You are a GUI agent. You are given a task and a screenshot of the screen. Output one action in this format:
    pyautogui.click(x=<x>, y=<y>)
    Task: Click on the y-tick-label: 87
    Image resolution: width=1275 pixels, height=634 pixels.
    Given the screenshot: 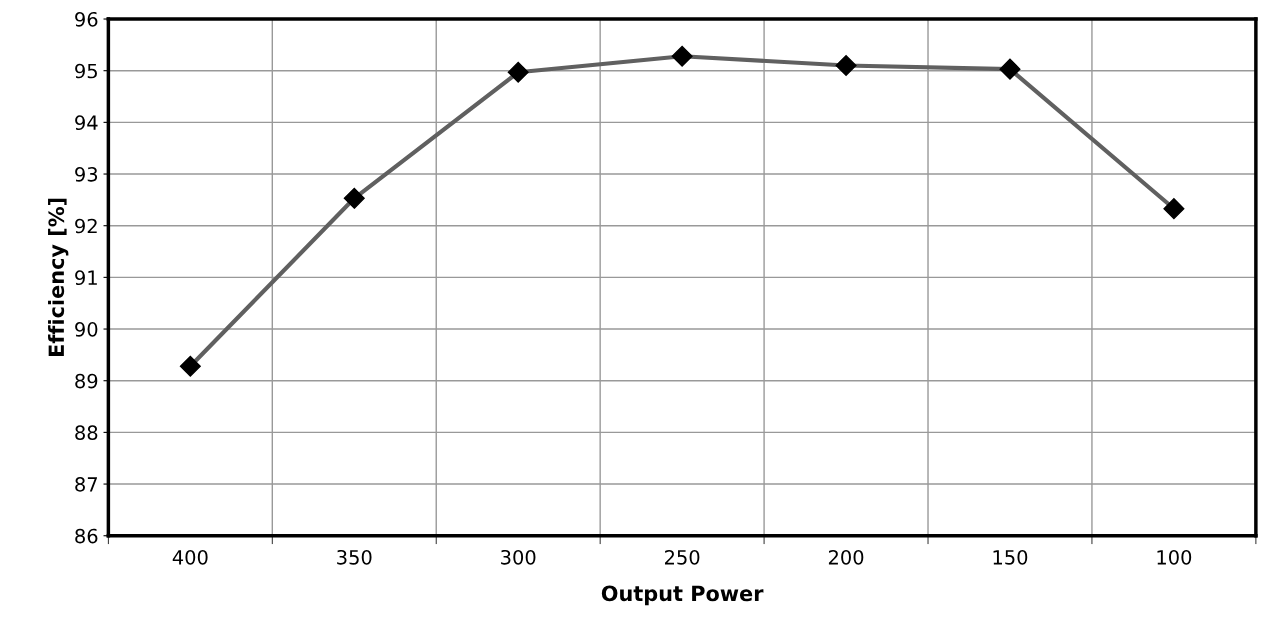 What is the action you would take?
    pyautogui.click(x=86, y=484)
    